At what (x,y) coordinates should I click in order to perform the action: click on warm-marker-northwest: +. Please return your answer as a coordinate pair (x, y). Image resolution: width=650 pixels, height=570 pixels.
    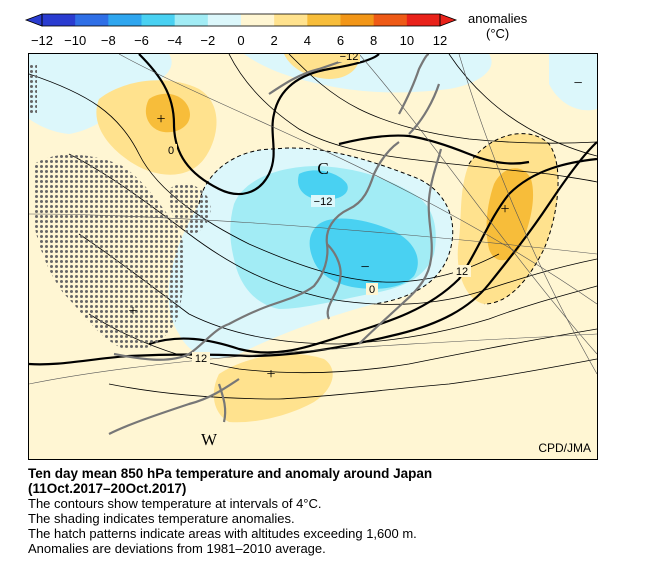
    Looking at the image, I should click on (160, 119).